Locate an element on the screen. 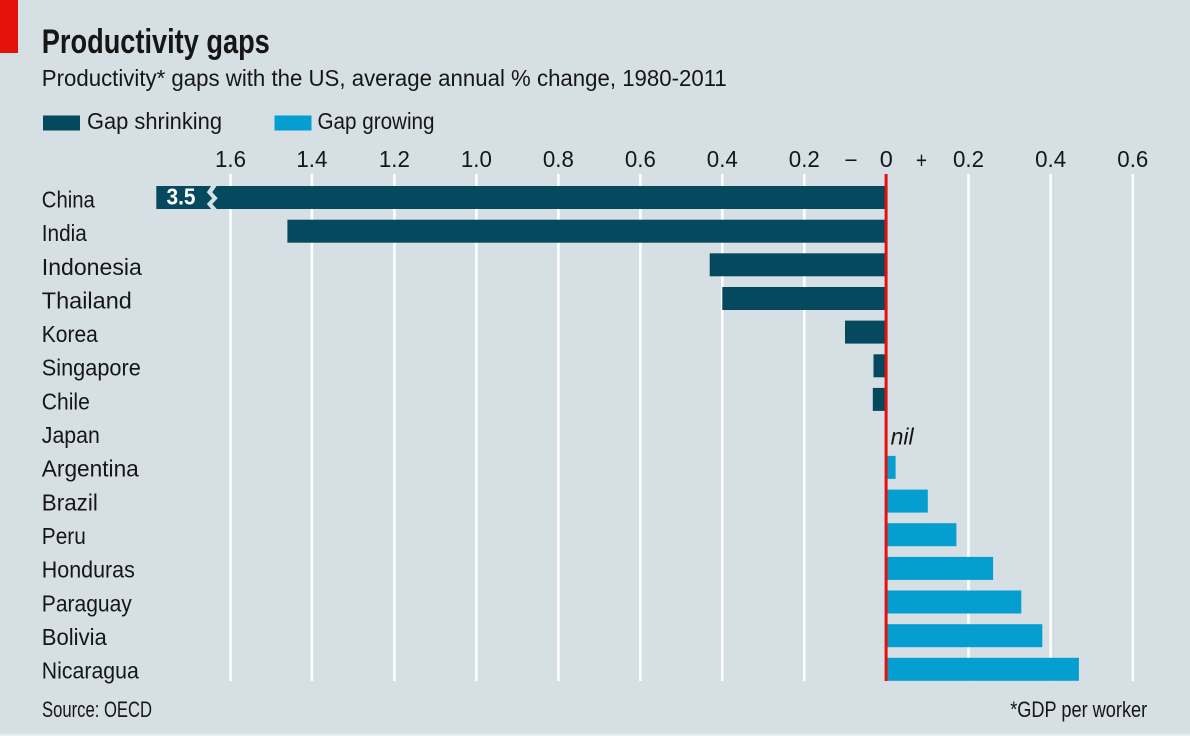 The image size is (1190, 736). svg-text: 1.0 is located at coordinates (476, 159).